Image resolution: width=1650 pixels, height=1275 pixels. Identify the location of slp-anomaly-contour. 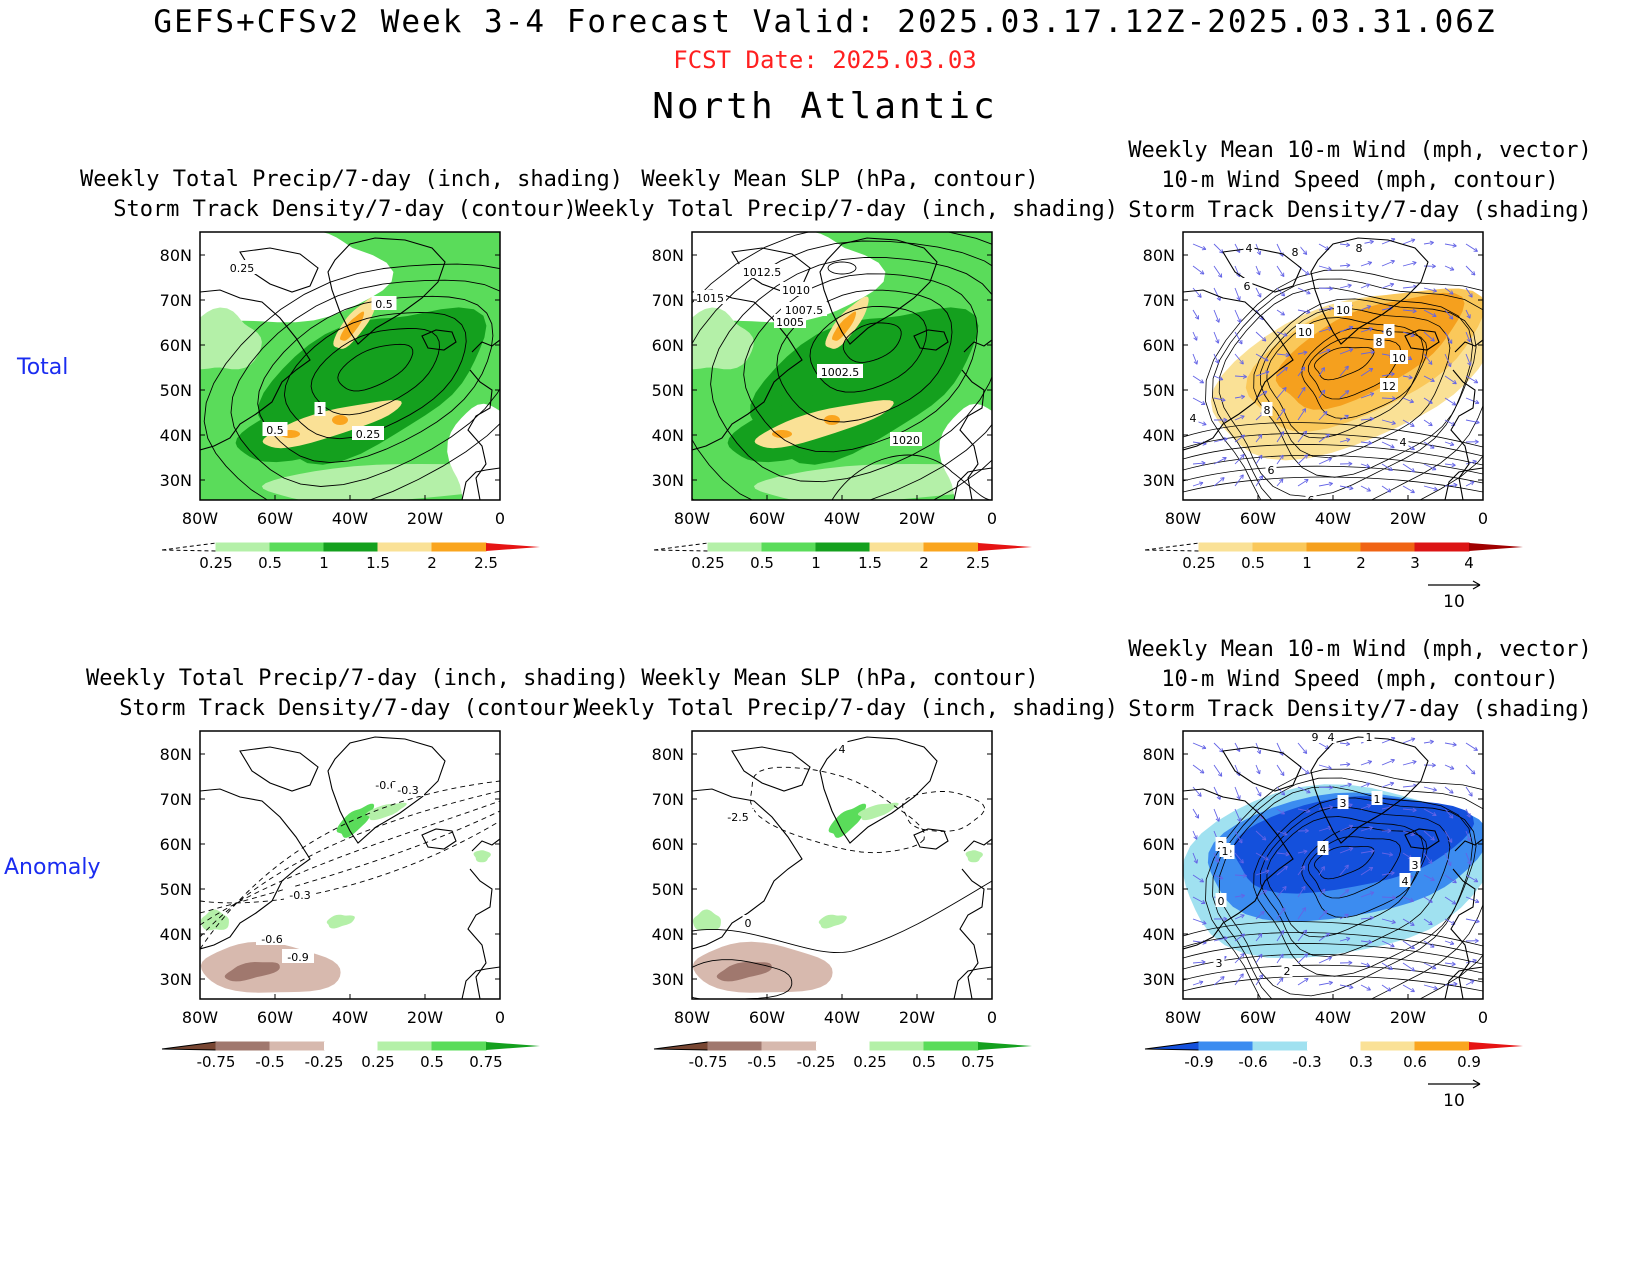
(742, 979).